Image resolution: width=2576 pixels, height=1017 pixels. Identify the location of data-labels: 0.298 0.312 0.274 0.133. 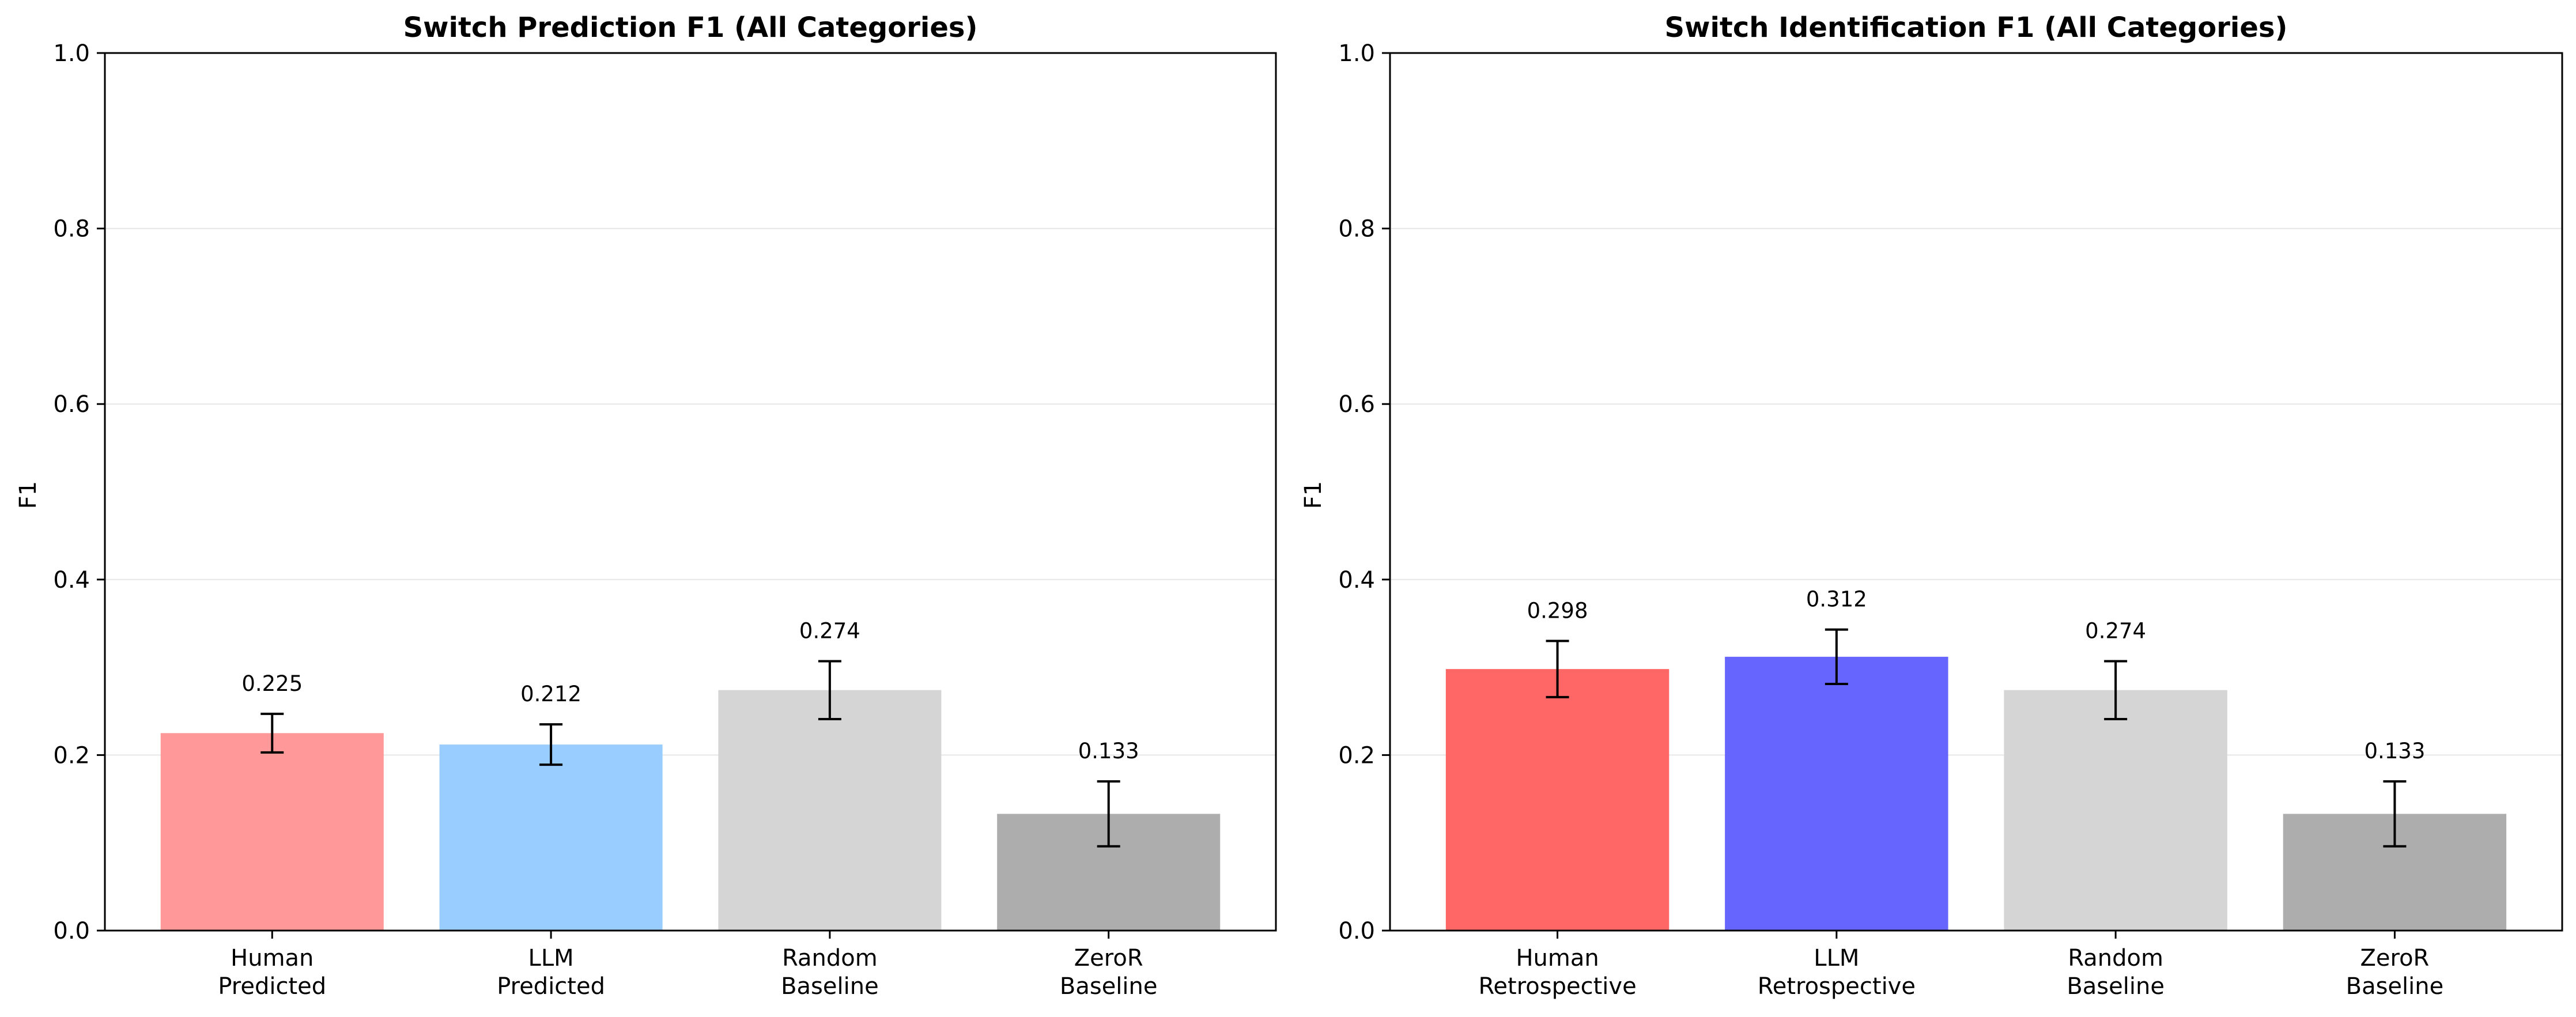
(1976, 675).